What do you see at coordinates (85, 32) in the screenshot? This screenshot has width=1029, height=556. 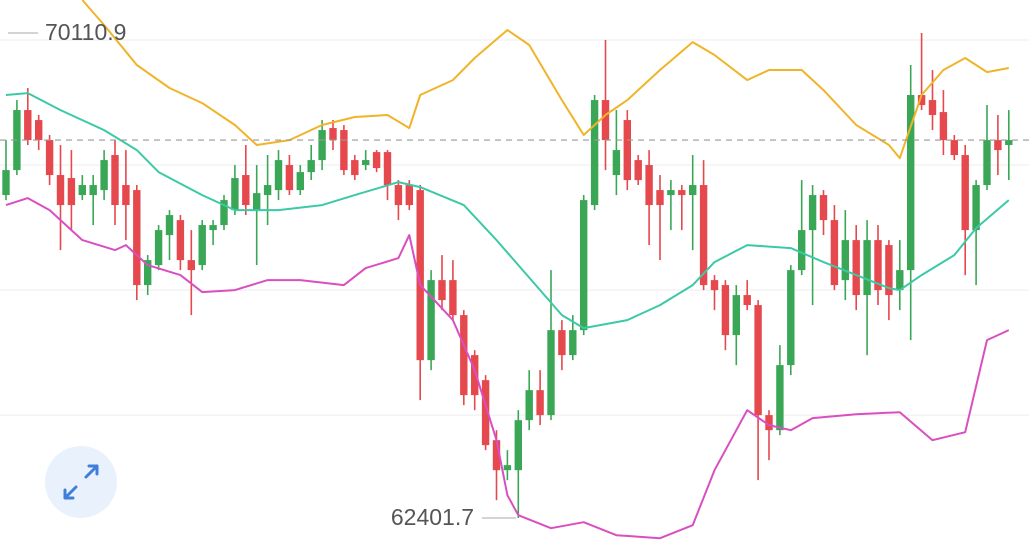 I see `high-marker-label: 70110.9` at bounding box center [85, 32].